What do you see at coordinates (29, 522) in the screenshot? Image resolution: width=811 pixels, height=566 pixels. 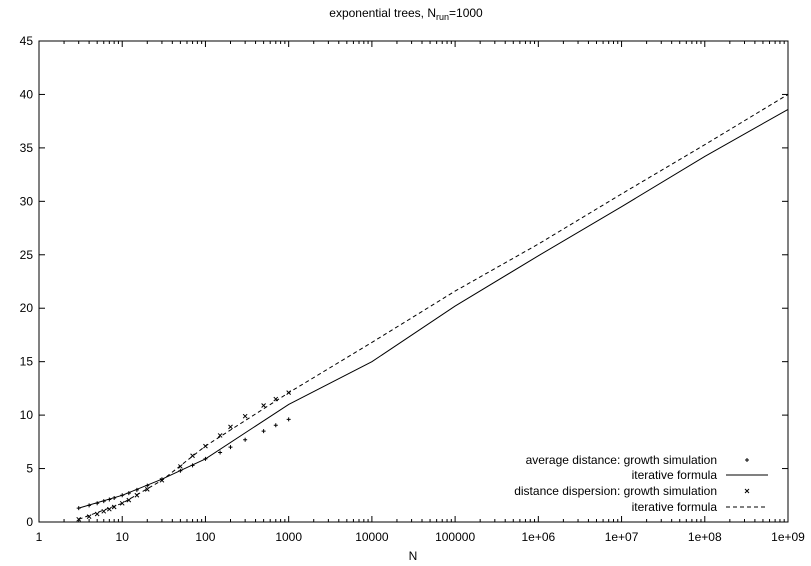 I see `y-tick-label: 0` at bounding box center [29, 522].